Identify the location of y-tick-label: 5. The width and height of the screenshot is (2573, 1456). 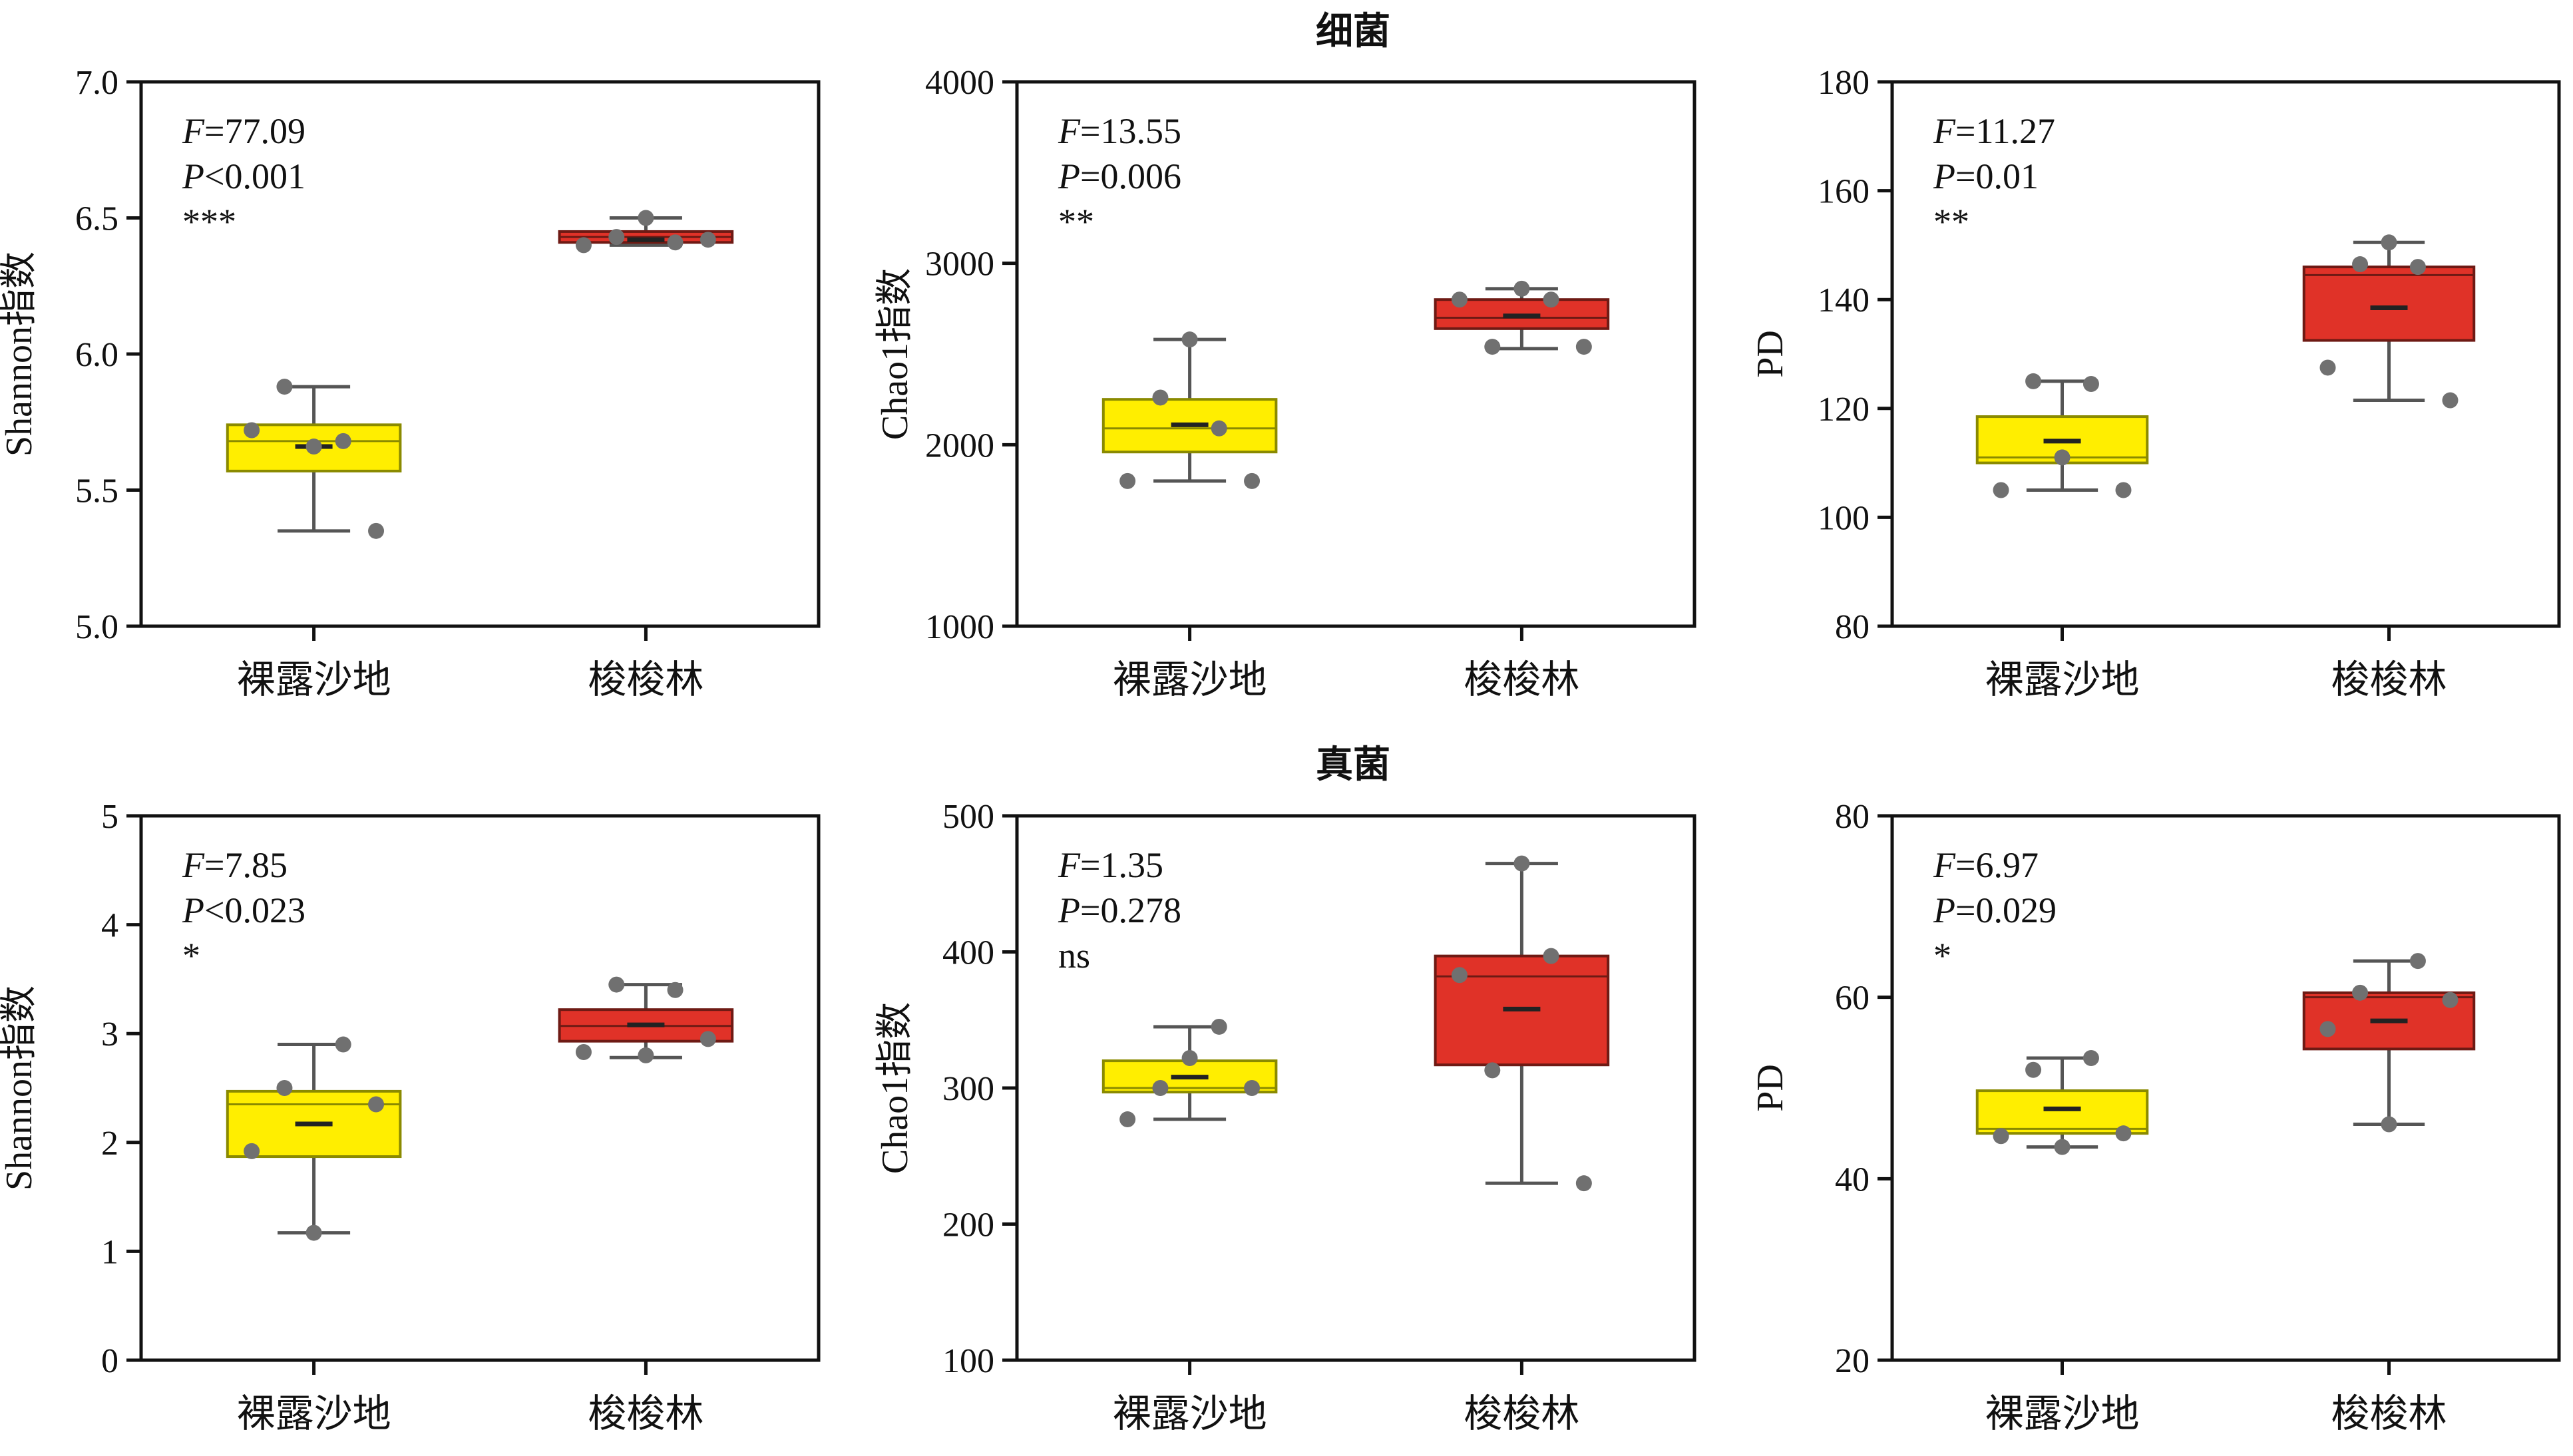
(109, 817).